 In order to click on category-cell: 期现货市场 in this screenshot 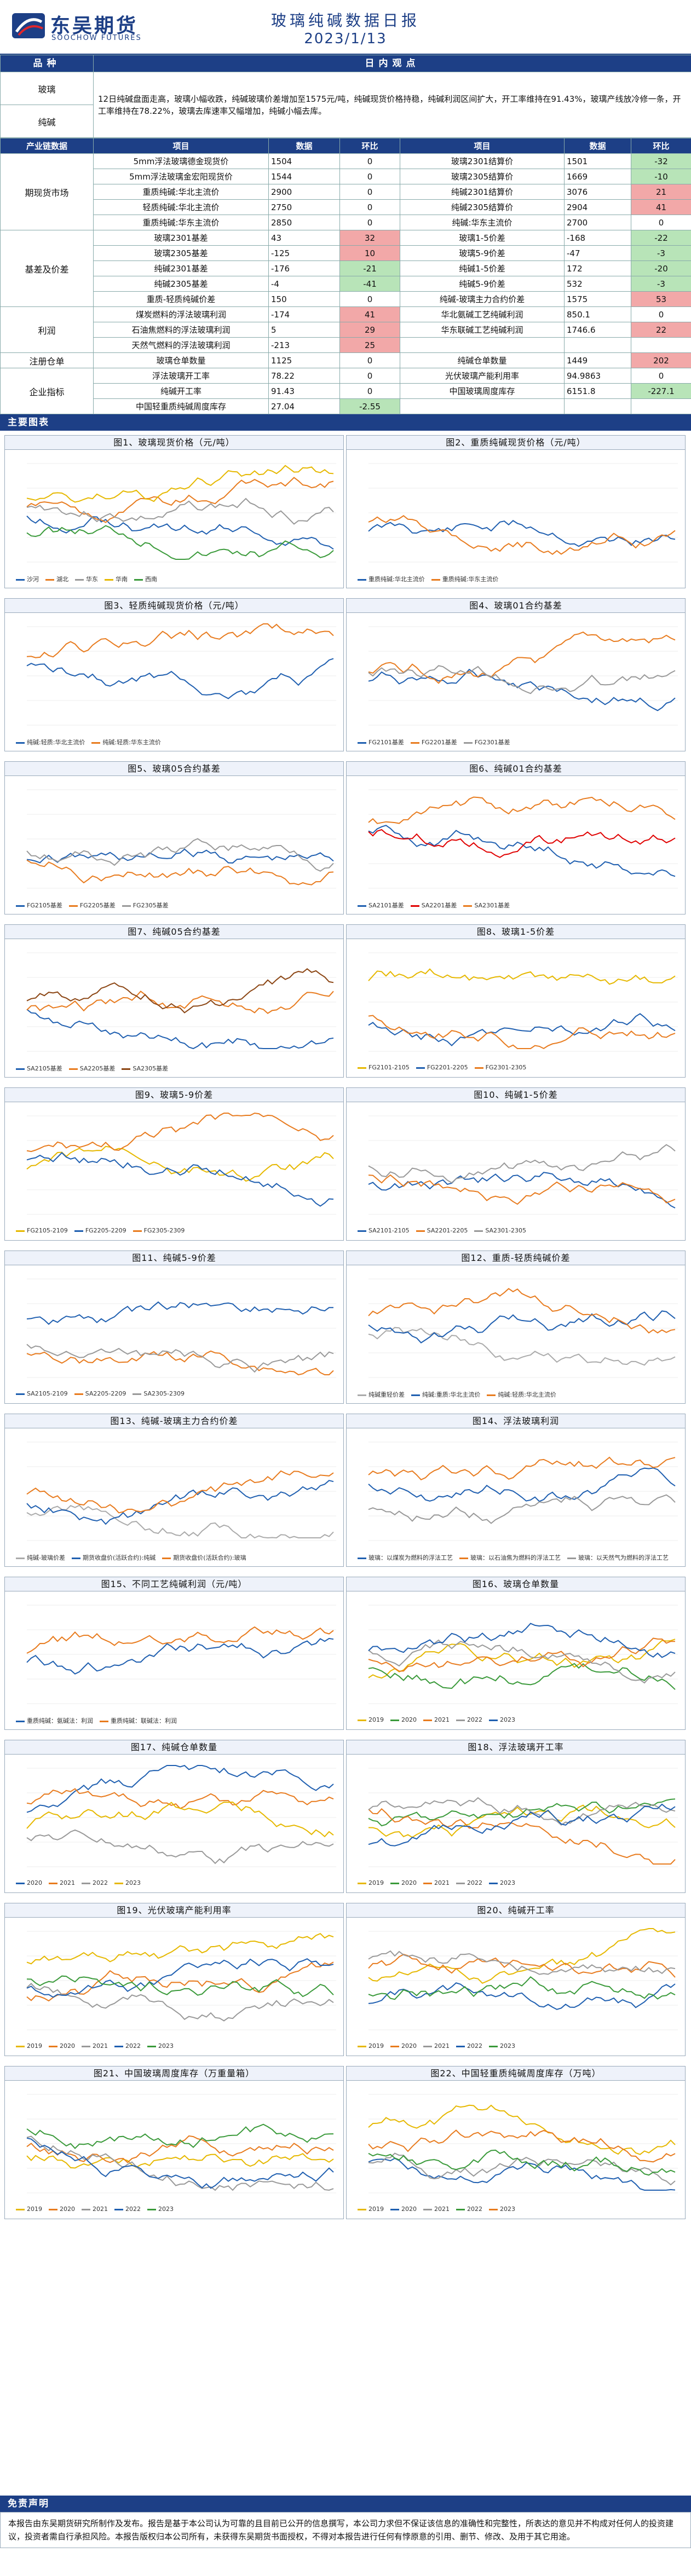, I will do `click(47, 191)`.